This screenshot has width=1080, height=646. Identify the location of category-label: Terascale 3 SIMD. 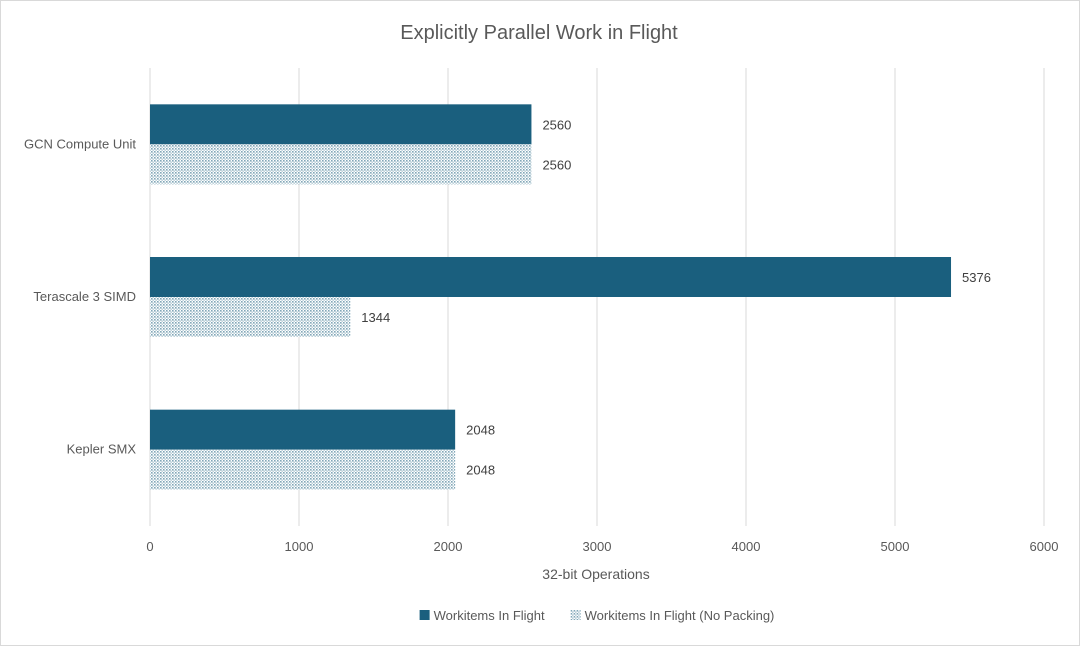
(84, 296).